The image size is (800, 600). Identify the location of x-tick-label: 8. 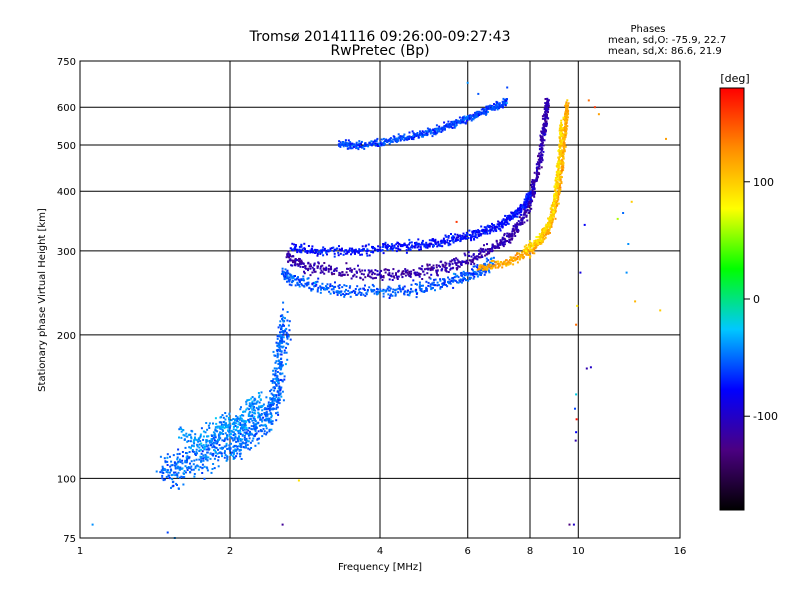
(530, 551).